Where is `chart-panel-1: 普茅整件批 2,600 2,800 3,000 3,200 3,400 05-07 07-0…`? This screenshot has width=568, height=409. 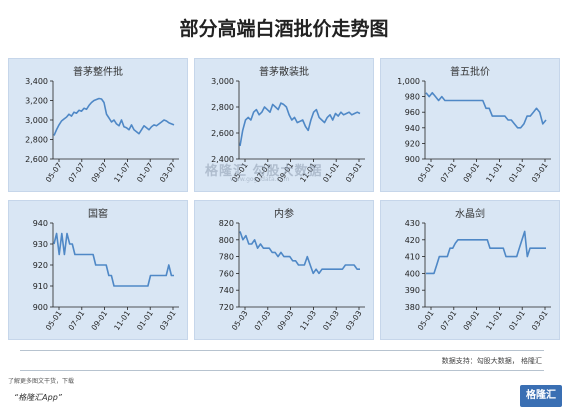 chart-panel-1: 普茅整件批 2,600 2,800 3,000 3,200 3,400 05-07 07-0… is located at coordinates (98, 125).